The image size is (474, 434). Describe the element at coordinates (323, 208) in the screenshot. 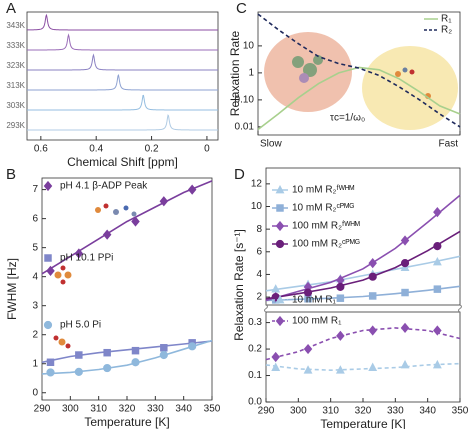

I see `legend-label: 10 mM R₂ᶜᴾᴹᴳ` at that location.